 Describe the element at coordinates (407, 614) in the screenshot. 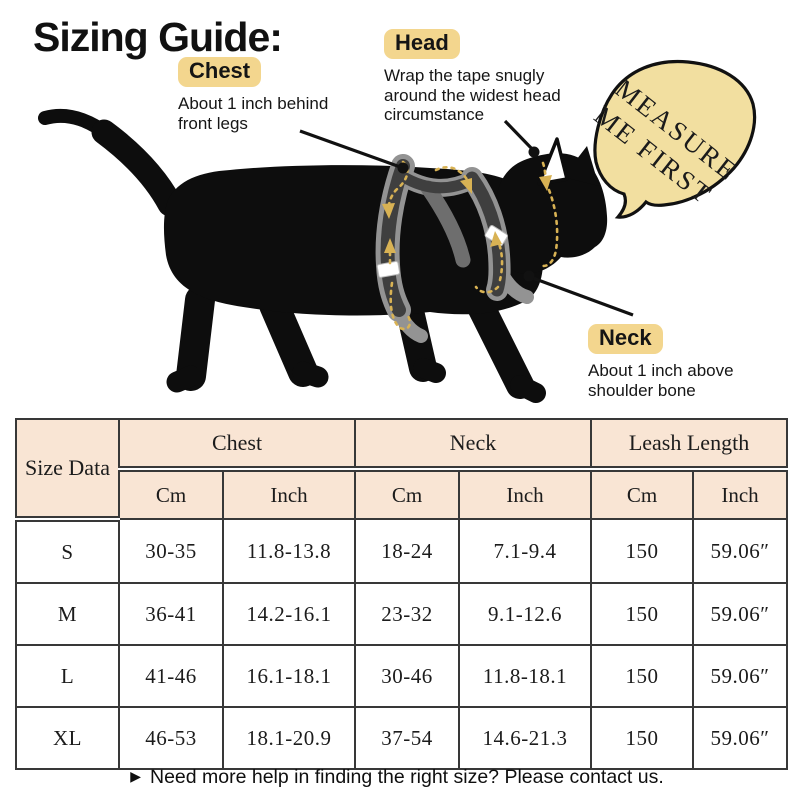

I see `cell-neck-cm: 23-32` at that location.